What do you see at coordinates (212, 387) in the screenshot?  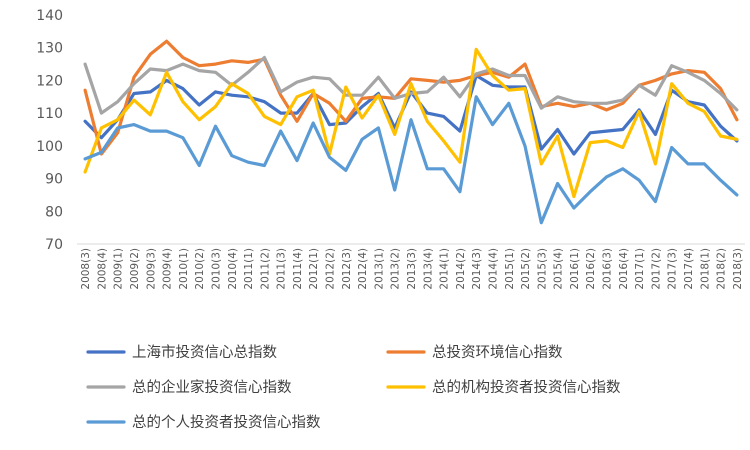 I see `legend-label-3: 总的企业家投资信心指数` at bounding box center [212, 387].